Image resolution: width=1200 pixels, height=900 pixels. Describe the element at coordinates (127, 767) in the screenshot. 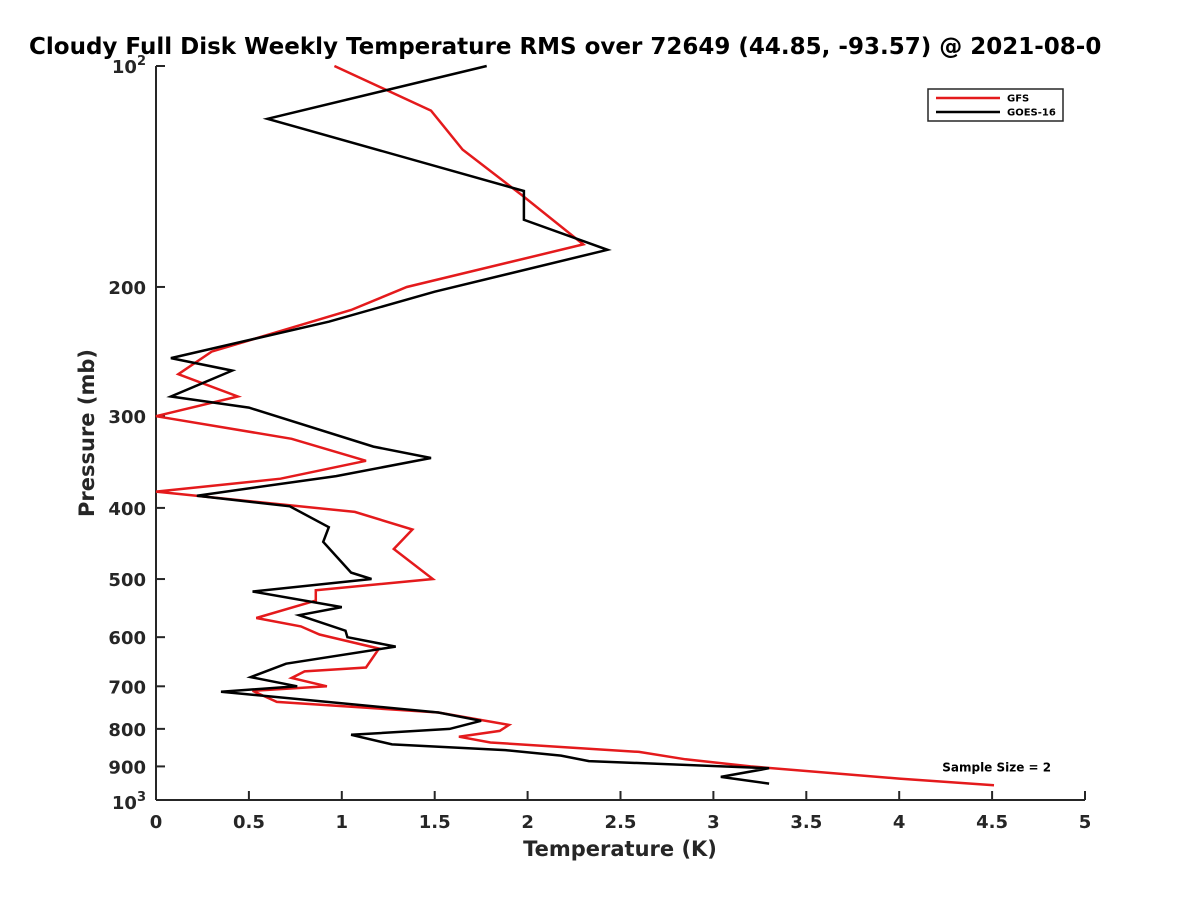

I see `y-tick-label: 900` at that location.